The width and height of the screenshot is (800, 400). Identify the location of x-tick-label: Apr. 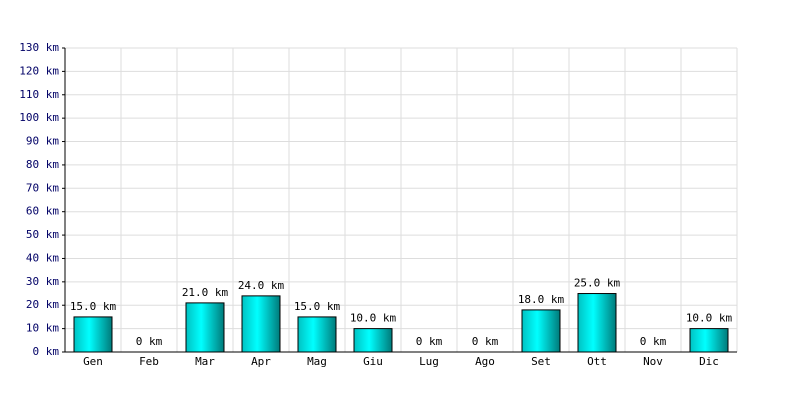
(261, 361).